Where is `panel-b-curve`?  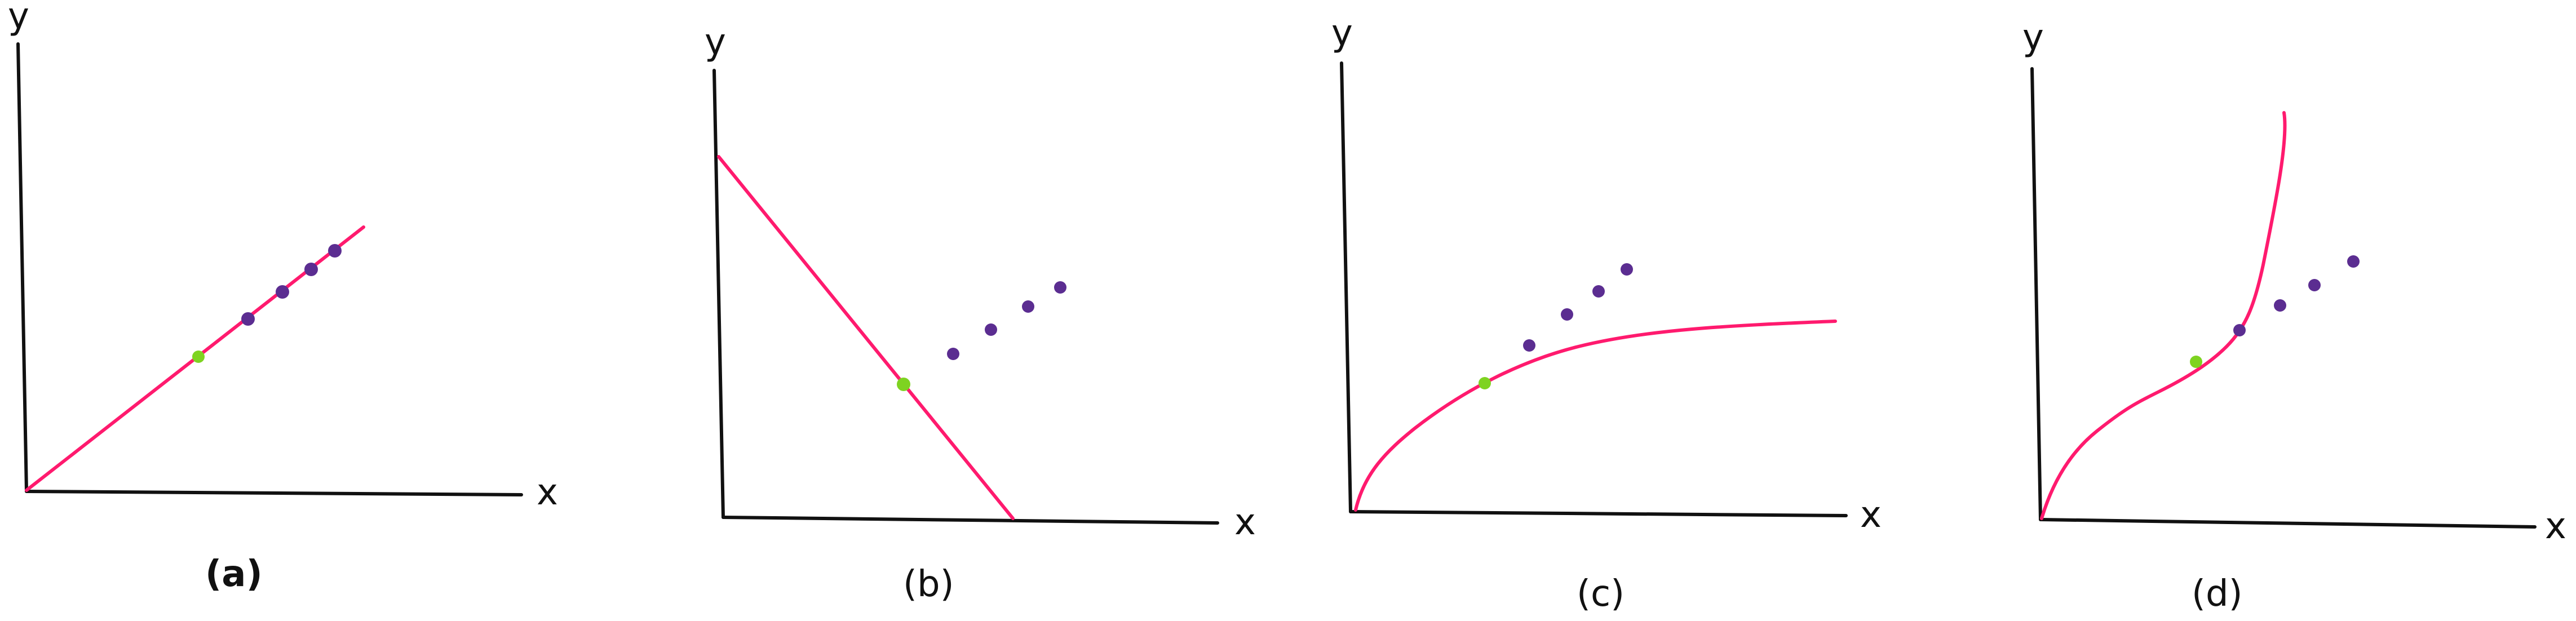 panel-b-curve is located at coordinates (866, 337).